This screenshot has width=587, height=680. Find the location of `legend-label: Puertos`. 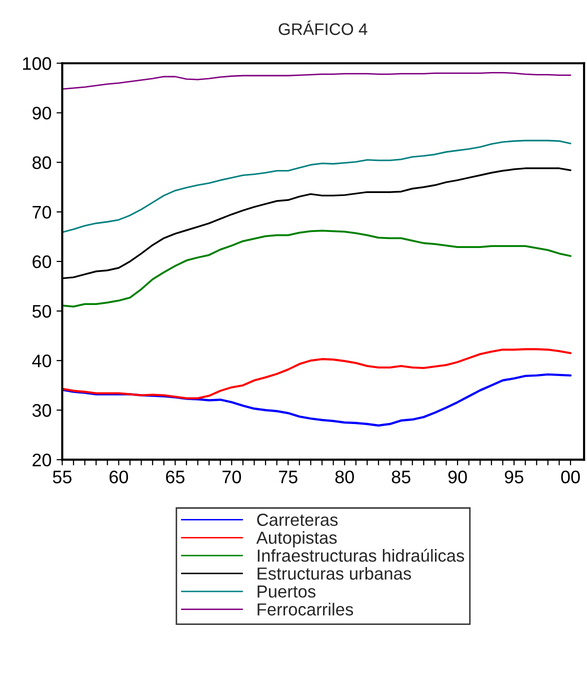

legend-label: Puertos is located at coordinates (287, 592).